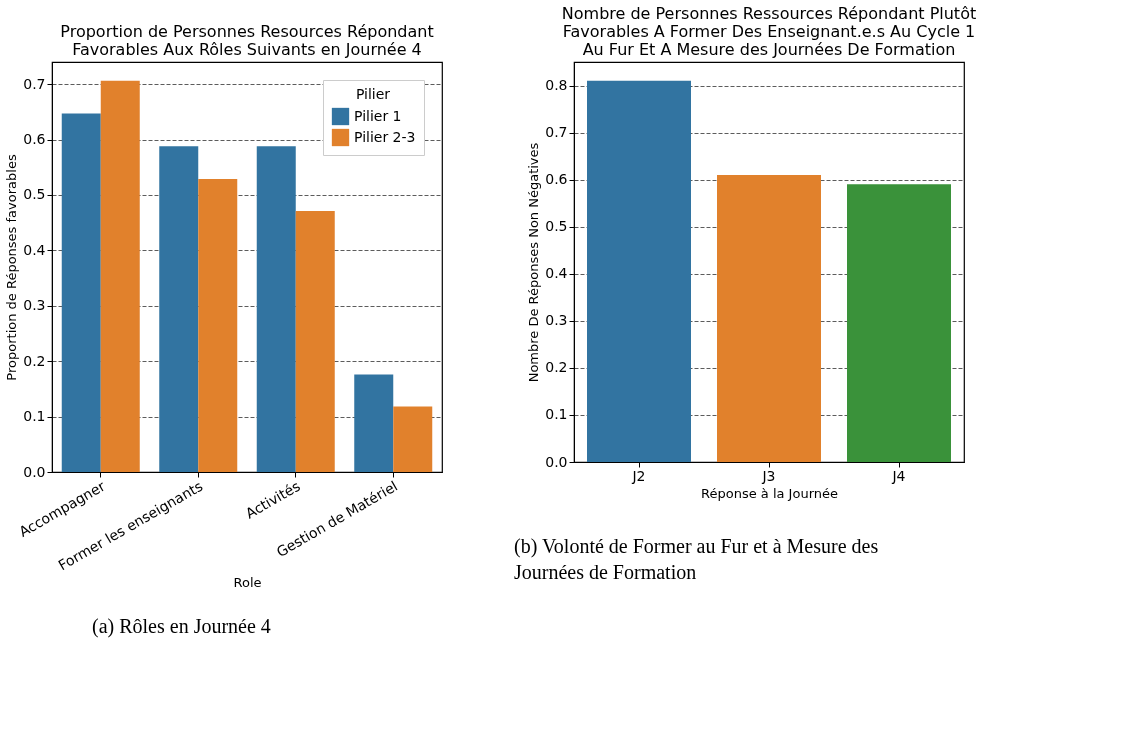  What do you see at coordinates (768, 475) in the screenshot?
I see `x-tick-label: J3` at bounding box center [768, 475].